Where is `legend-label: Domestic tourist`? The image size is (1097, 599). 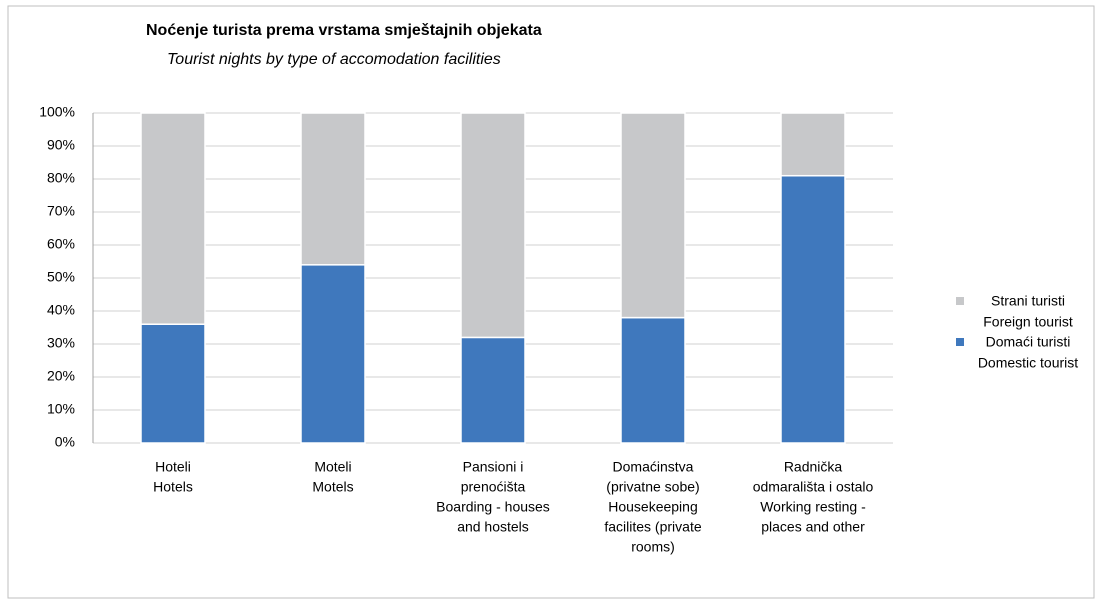 legend-label: Domestic tourist is located at coordinates (1028, 363).